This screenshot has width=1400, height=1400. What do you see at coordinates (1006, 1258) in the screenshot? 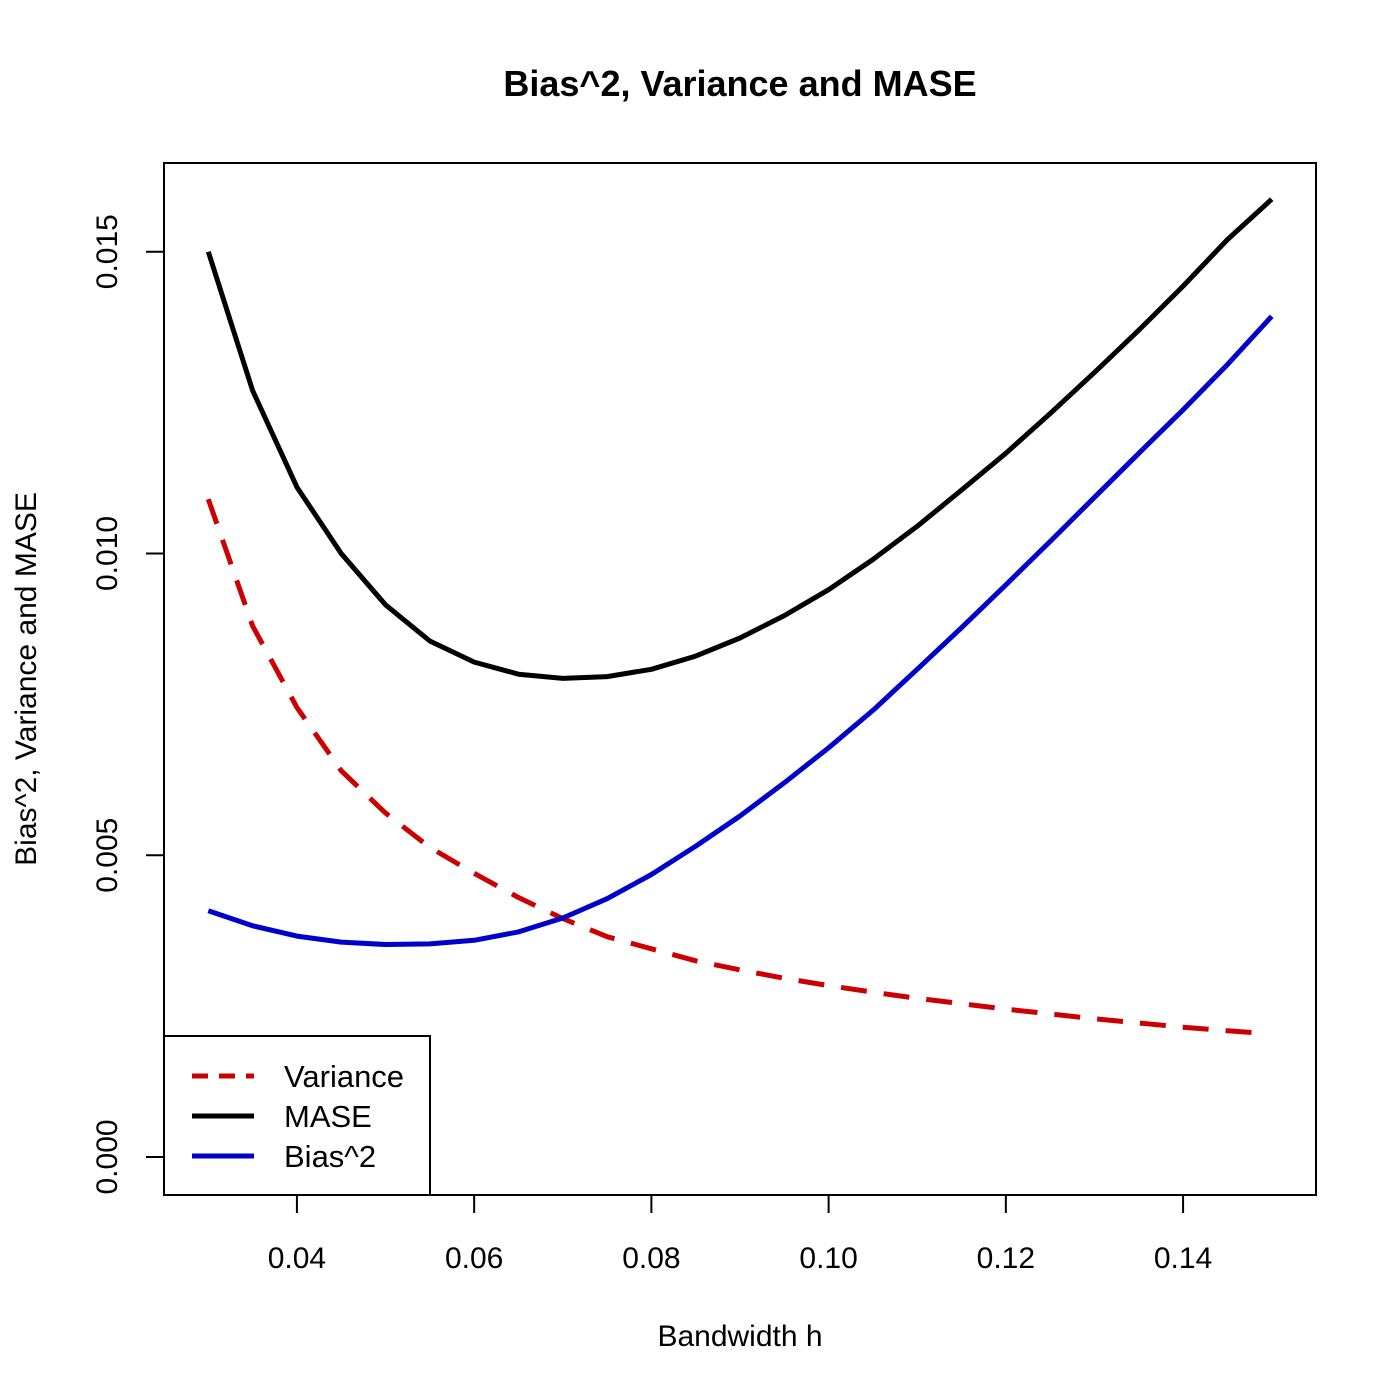
I see `x-tick-label: 0.12` at bounding box center [1006, 1258].